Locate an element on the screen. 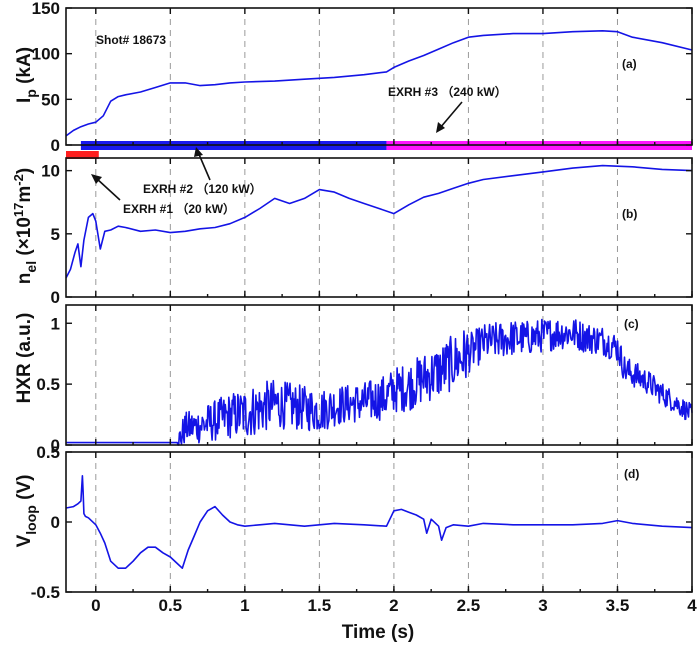  exrh3-arrow is located at coordinates (449, 117).